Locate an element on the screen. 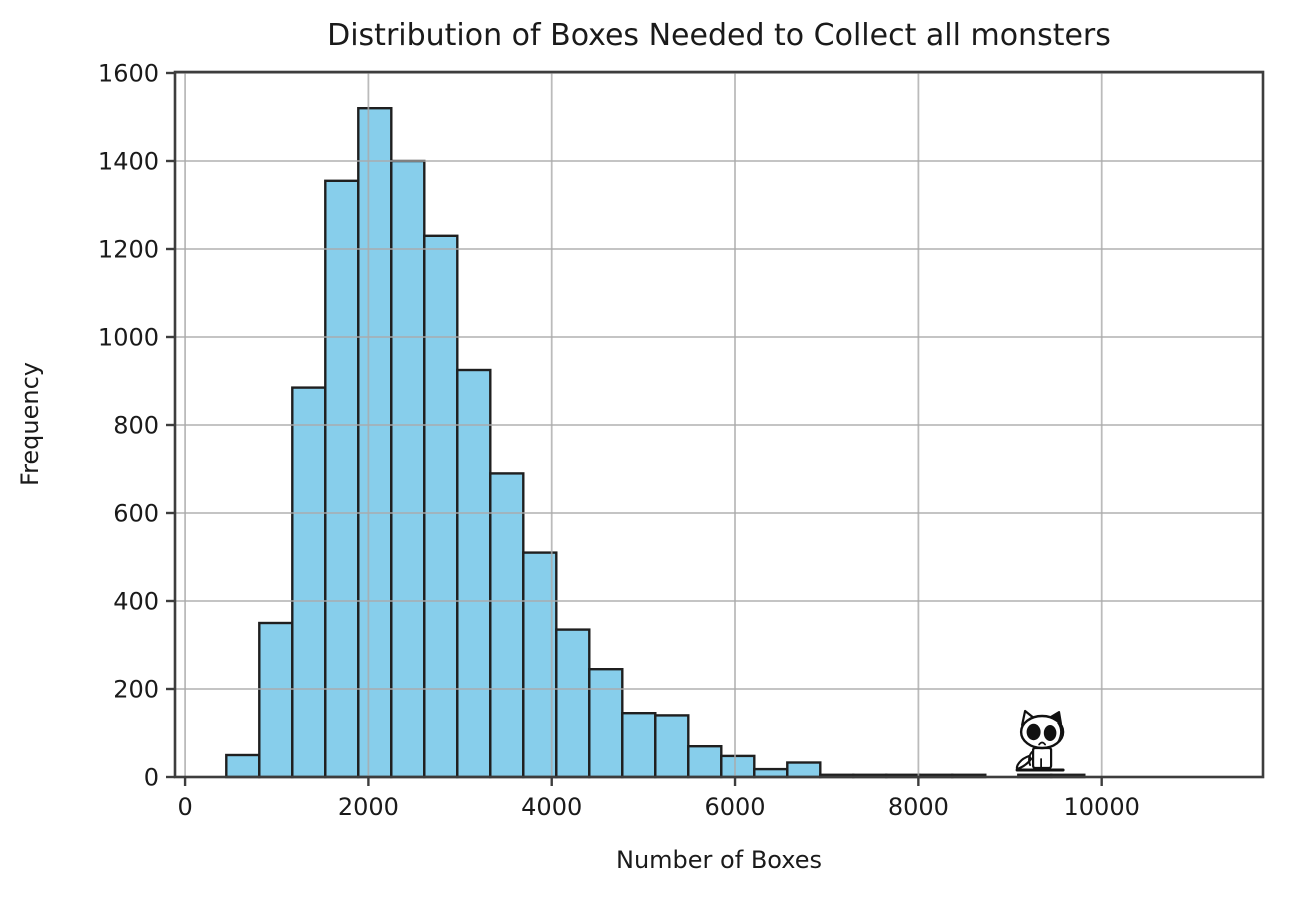  x-tick-label: 4000 is located at coordinates (551, 807).